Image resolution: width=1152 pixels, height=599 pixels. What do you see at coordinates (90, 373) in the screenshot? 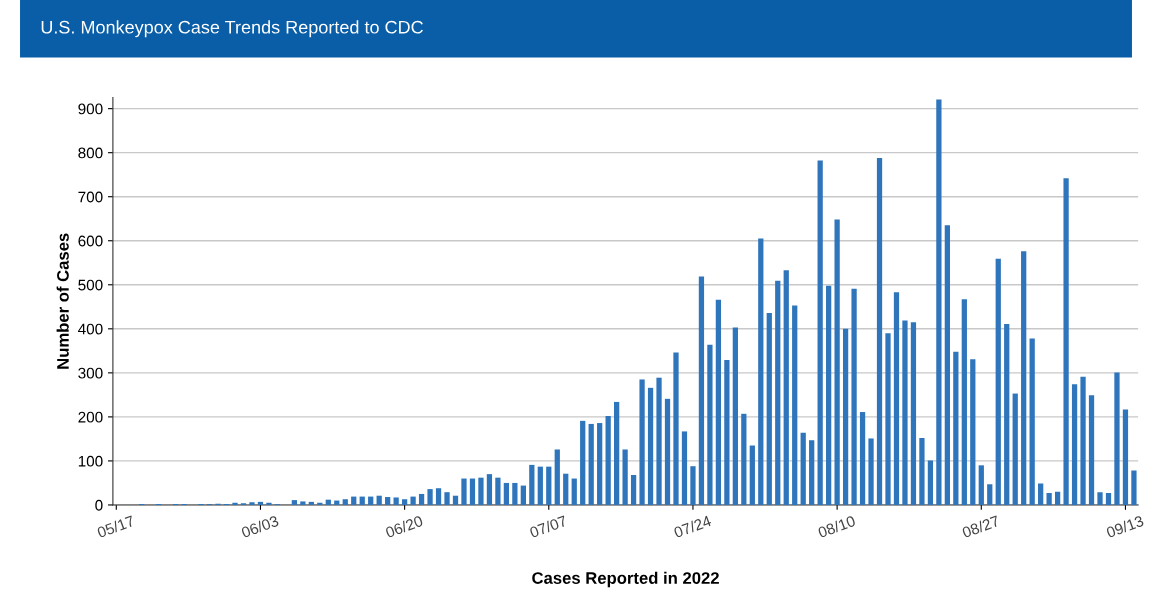
I see `y-tick-label: 300` at bounding box center [90, 373].